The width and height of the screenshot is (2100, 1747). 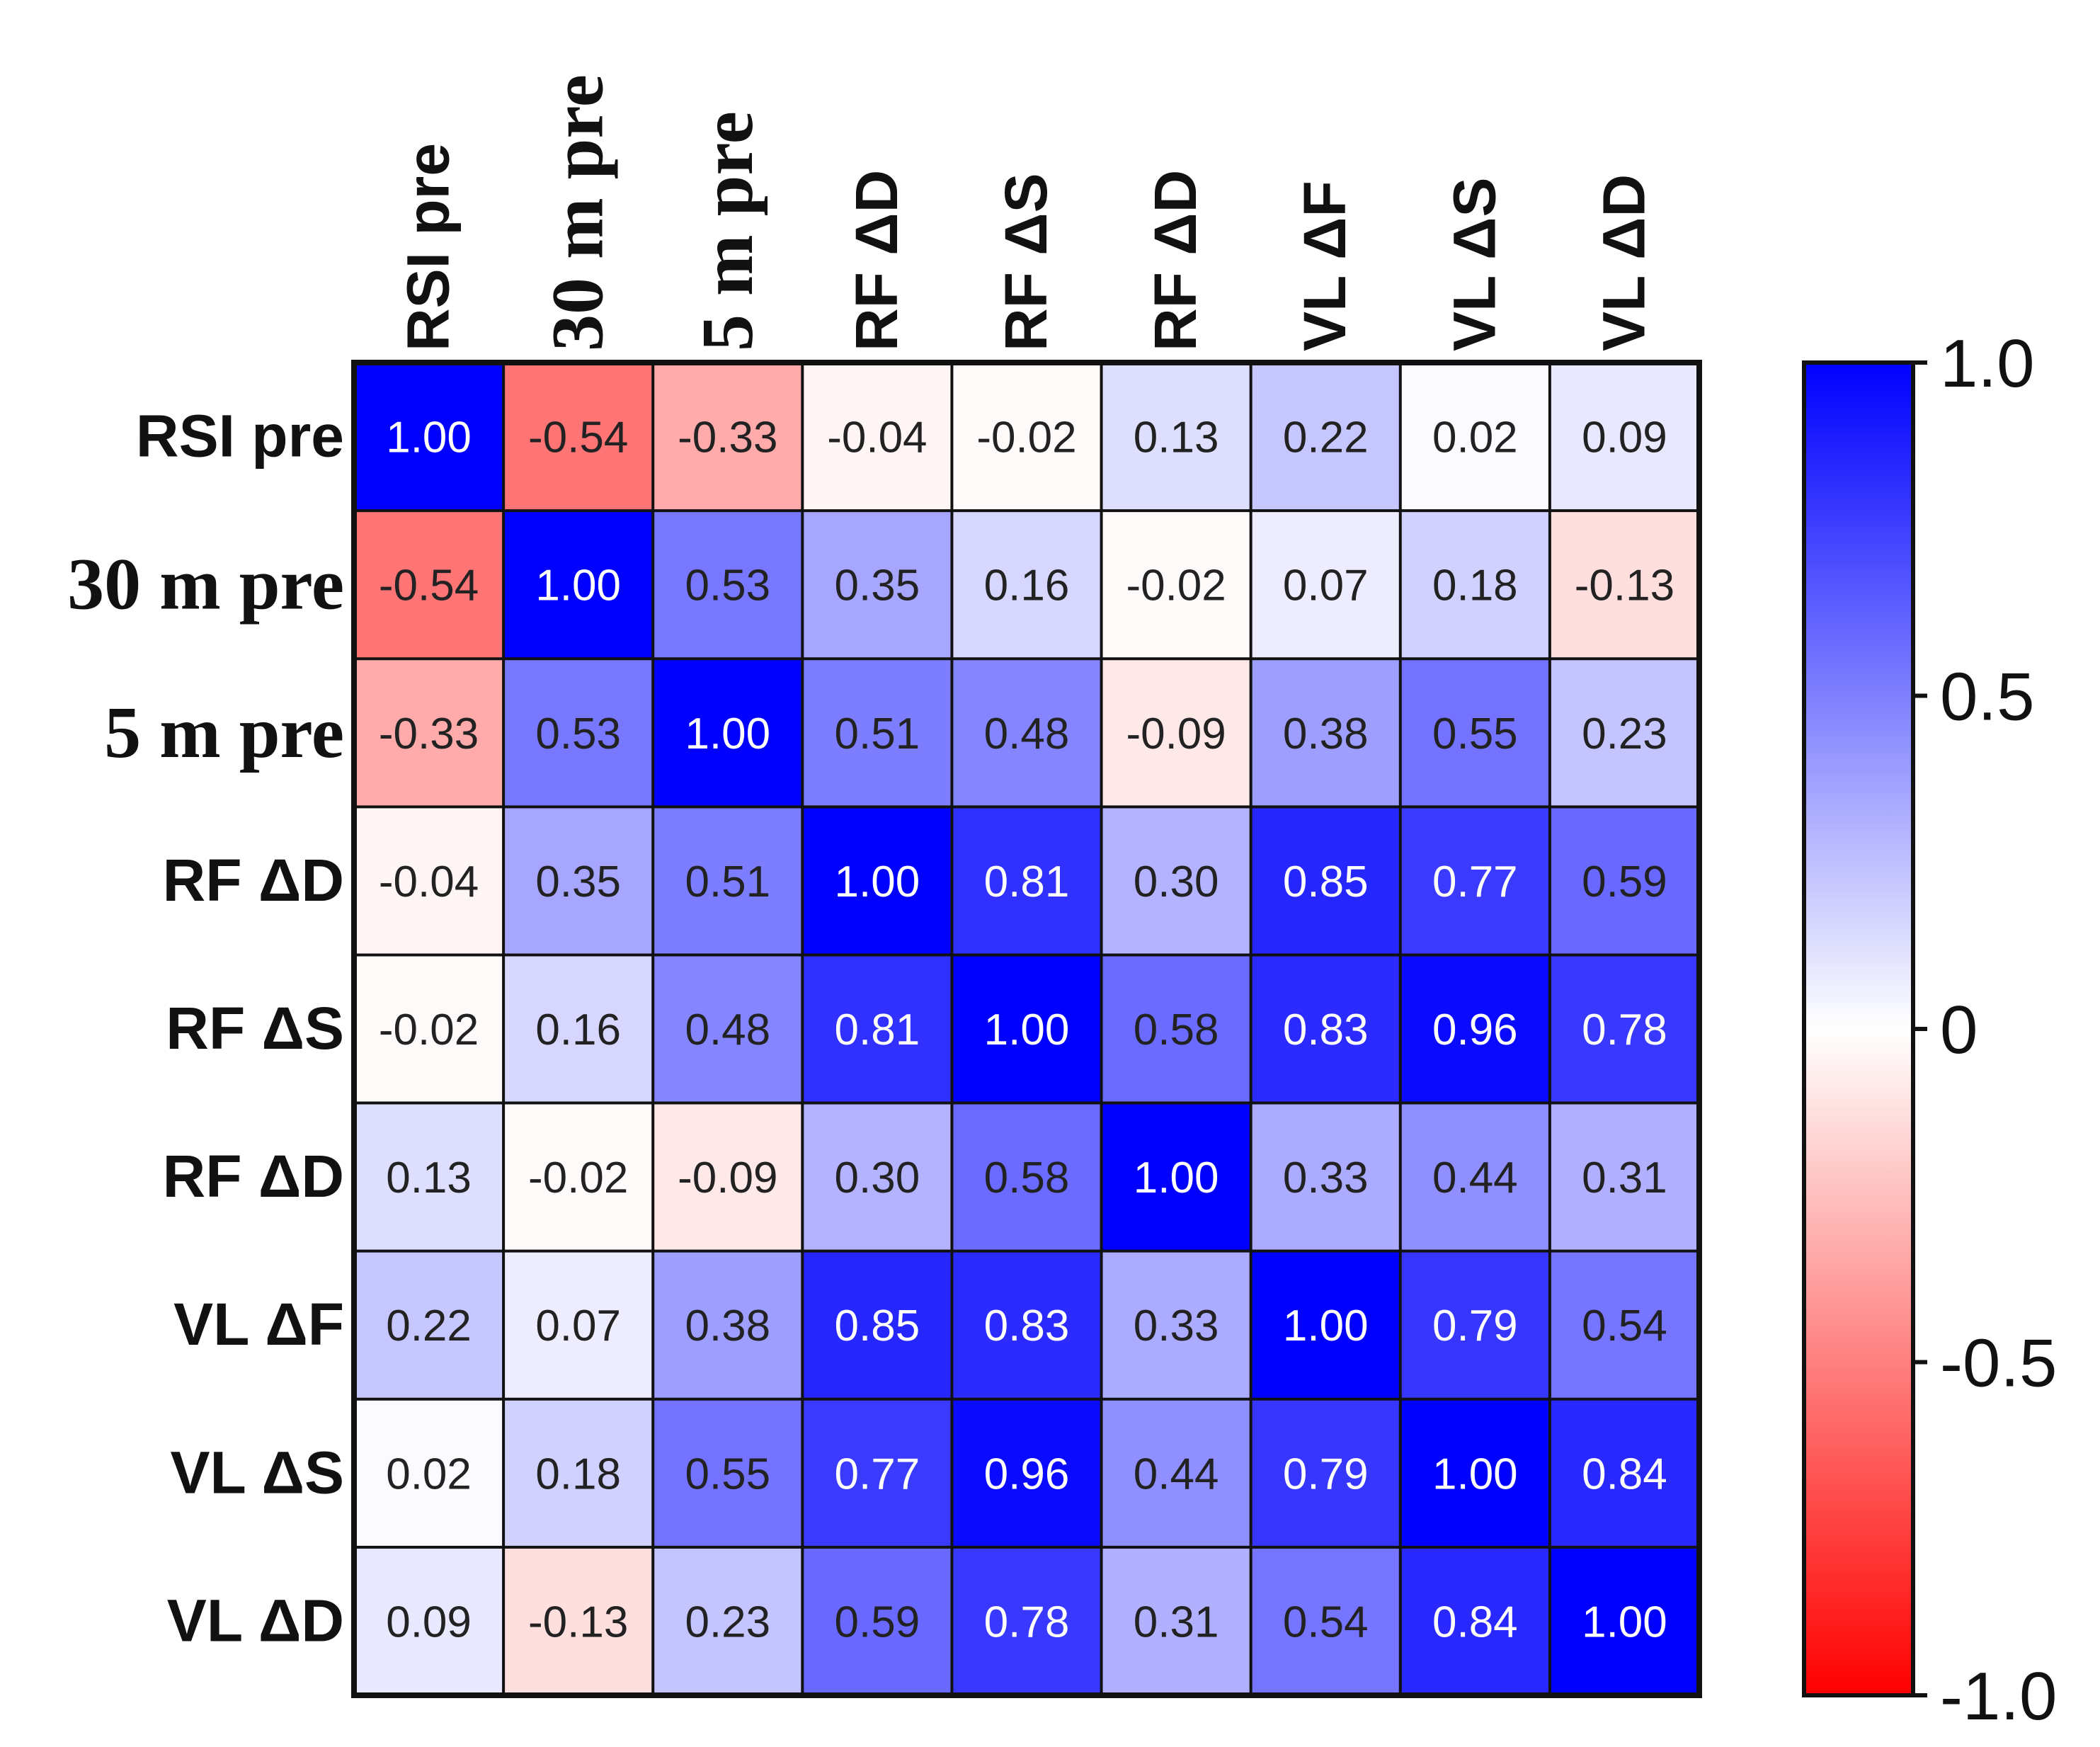 What do you see at coordinates (1475, 734) in the screenshot?
I see `cell-value-label: 0.55` at bounding box center [1475, 734].